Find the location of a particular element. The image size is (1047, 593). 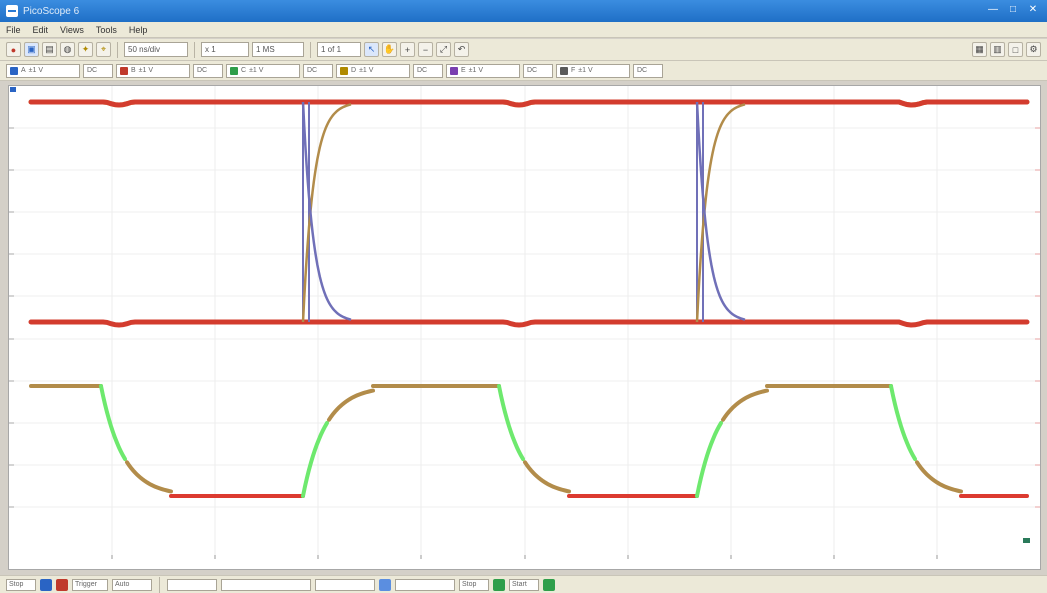

view-grid-icon: ▦ is located at coordinates (979, 49).